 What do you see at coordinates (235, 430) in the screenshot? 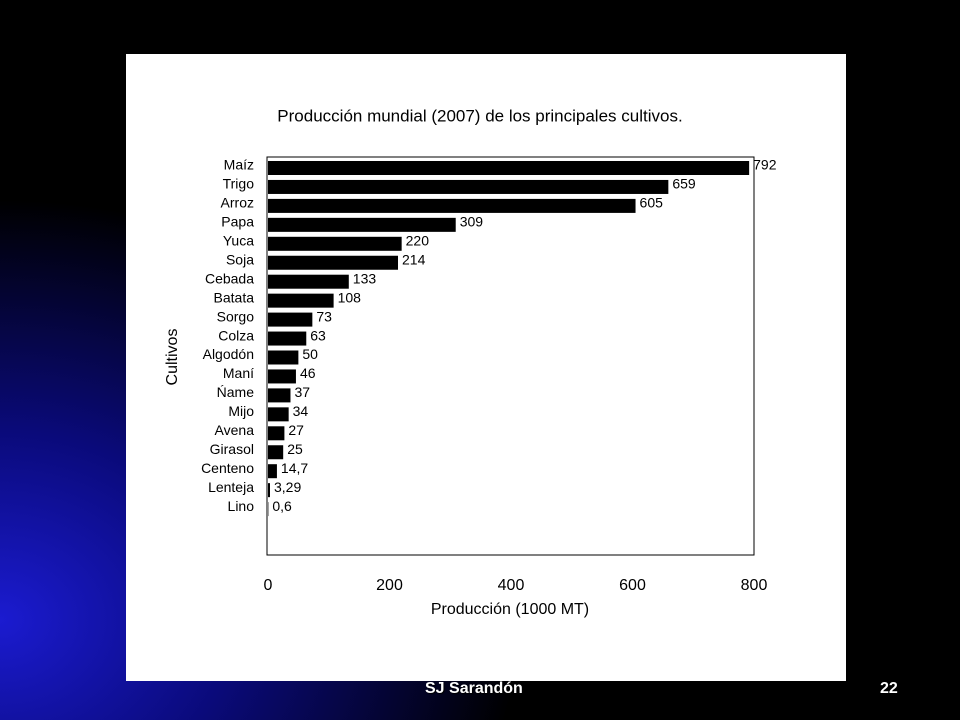
I see `y-tick-label: Avena` at bounding box center [235, 430].